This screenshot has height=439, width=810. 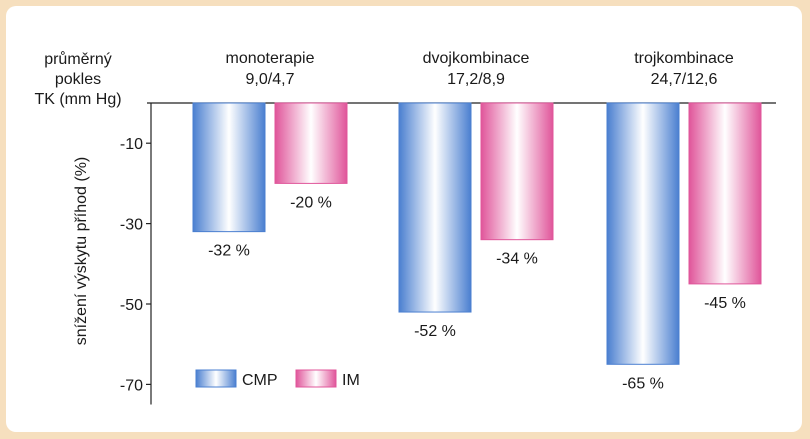 What do you see at coordinates (229, 251) in the screenshot?
I see `bar-value-label: -32 %` at bounding box center [229, 251].